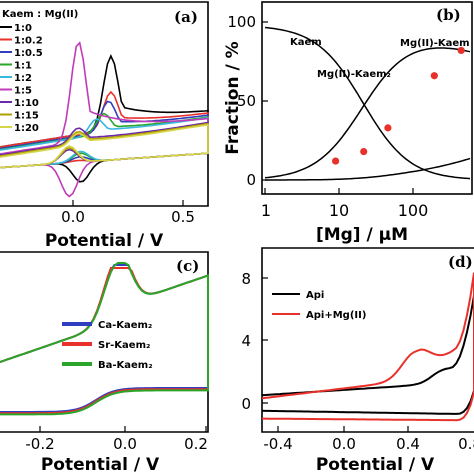 The width and height of the screenshot is (474, 474). I want to click on panel-b-label-mg-kaem: Mg(II)-Kaem, so click(435, 43).